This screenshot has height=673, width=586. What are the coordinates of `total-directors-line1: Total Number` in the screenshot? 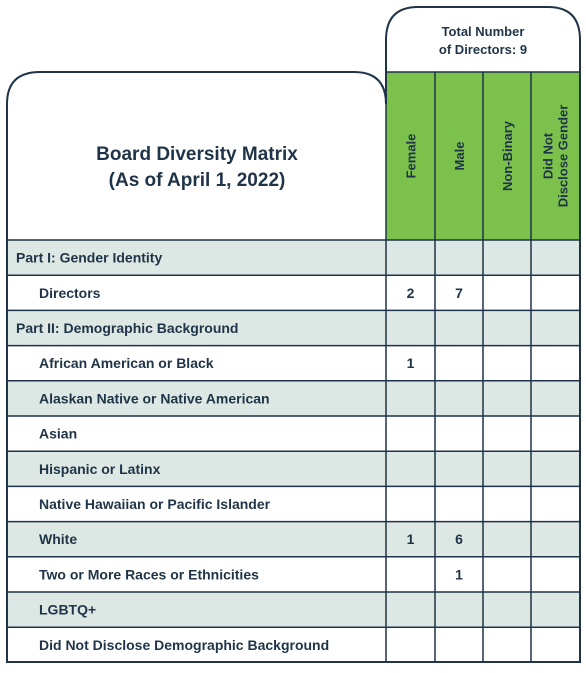 It's located at (483, 31).